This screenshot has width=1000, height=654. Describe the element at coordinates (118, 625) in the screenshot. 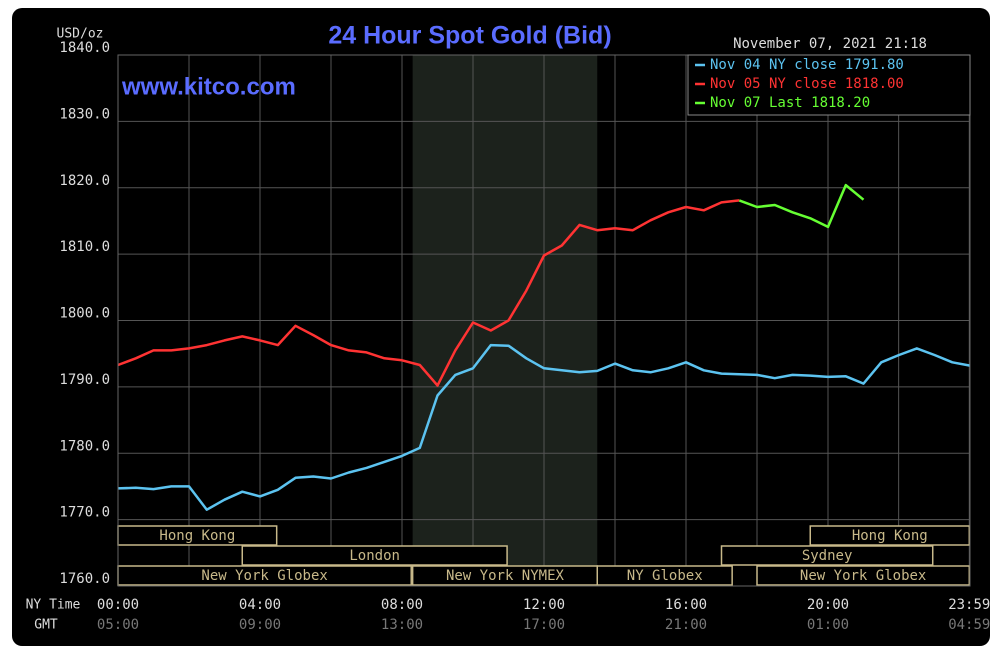

I see `x2-tick-label: 05:00` at that location.